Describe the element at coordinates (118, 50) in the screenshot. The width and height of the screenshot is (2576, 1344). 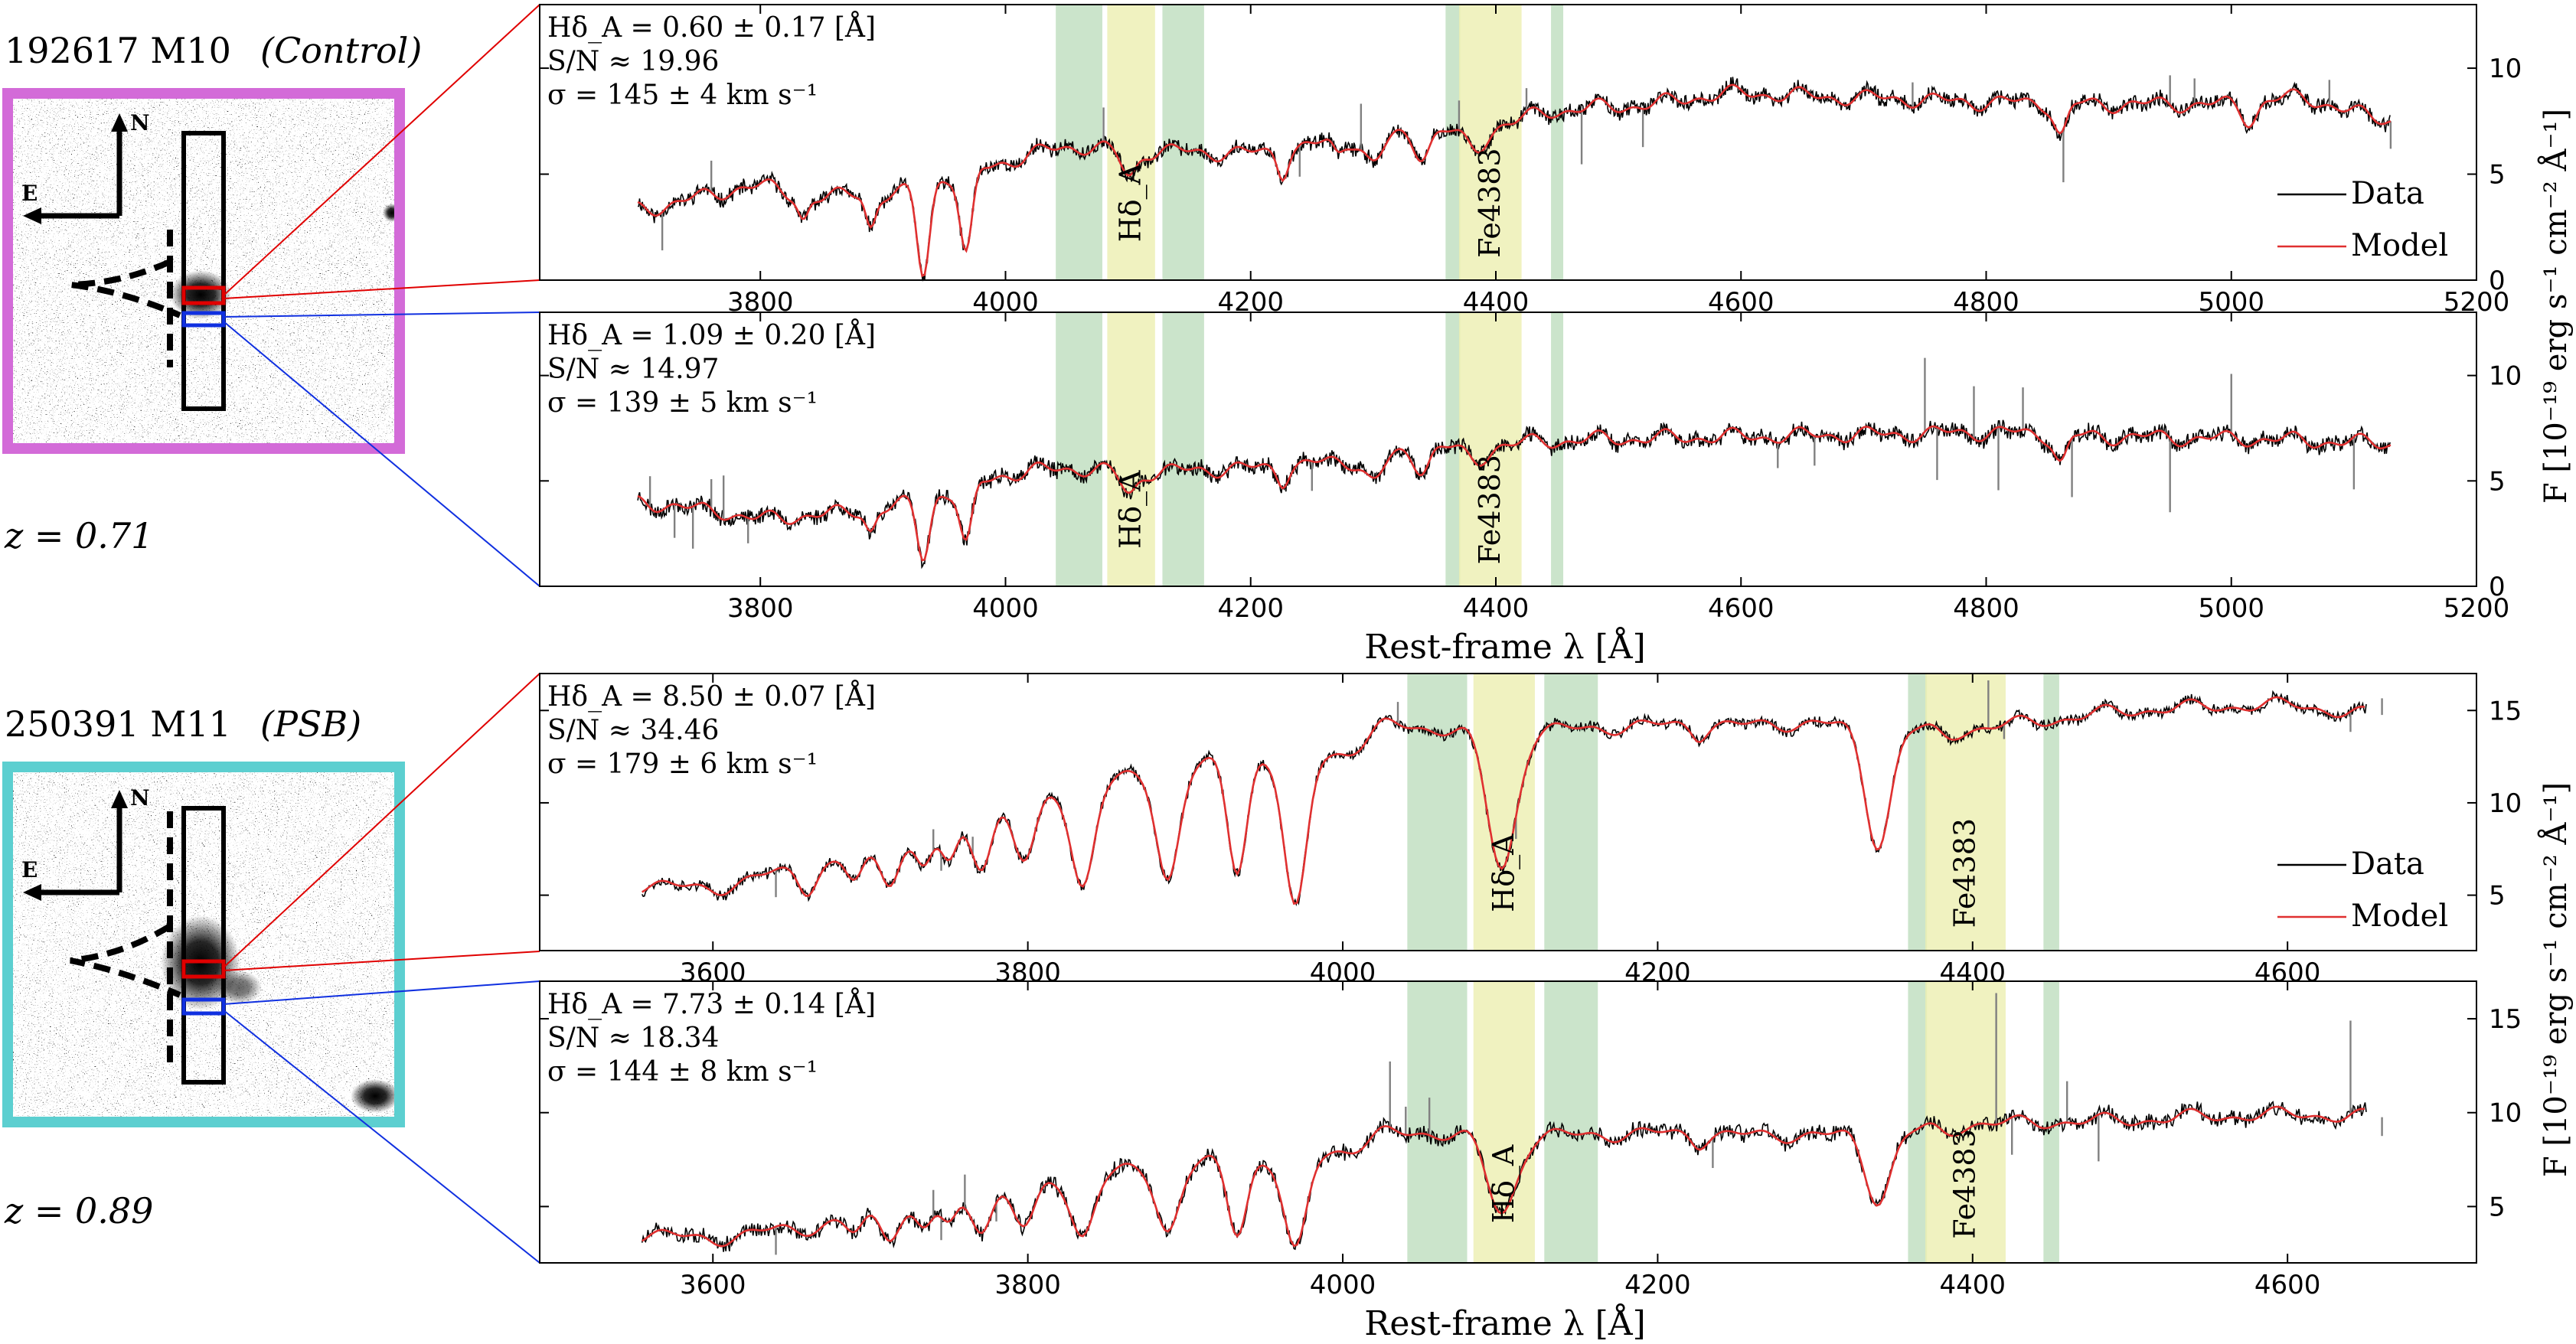
I see `galaxy-1-id: 192617 M10` at that location.